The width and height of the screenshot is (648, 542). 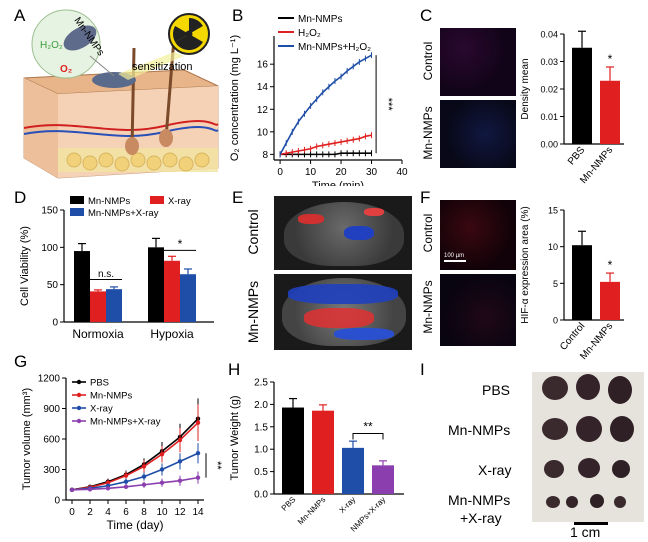 What do you see at coordinates (263, 87) in the screenshot?
I see `y-tick-label: 14` at bounding box center [263, 87].